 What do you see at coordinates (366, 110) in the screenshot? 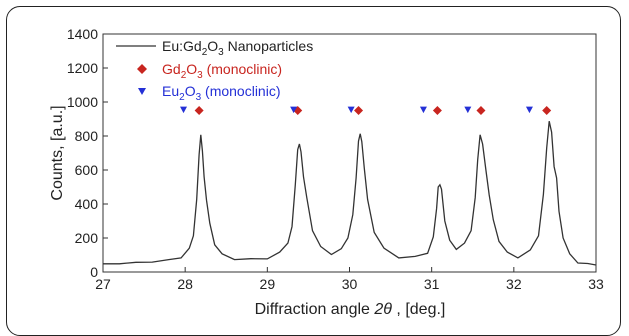
I see `reference-markers` at bounding box center [366, 110].